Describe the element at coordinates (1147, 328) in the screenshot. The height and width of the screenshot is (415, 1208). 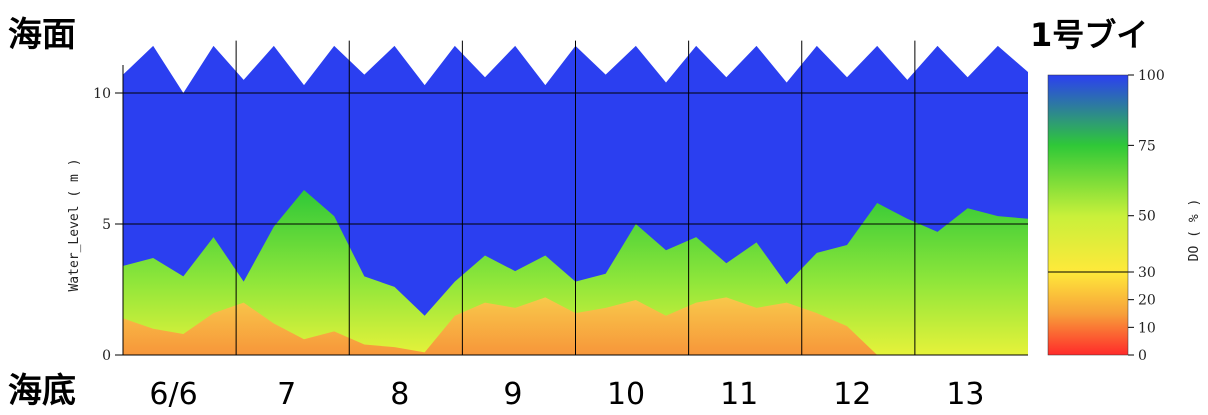
I see `colorbar-tick-label: 10` at that location.